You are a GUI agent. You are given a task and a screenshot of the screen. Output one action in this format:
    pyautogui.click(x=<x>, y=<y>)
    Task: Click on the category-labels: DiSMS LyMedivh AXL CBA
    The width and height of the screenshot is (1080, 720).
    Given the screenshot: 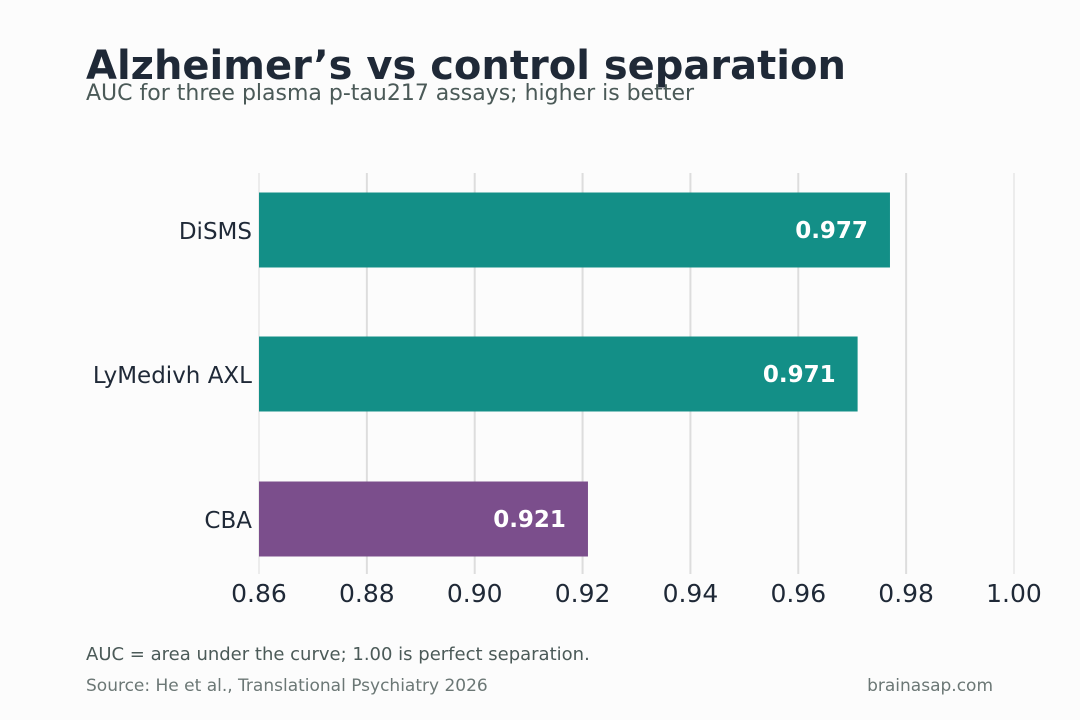 What is the action you would take?
    pyautogui.click(x=172, y=376)
    